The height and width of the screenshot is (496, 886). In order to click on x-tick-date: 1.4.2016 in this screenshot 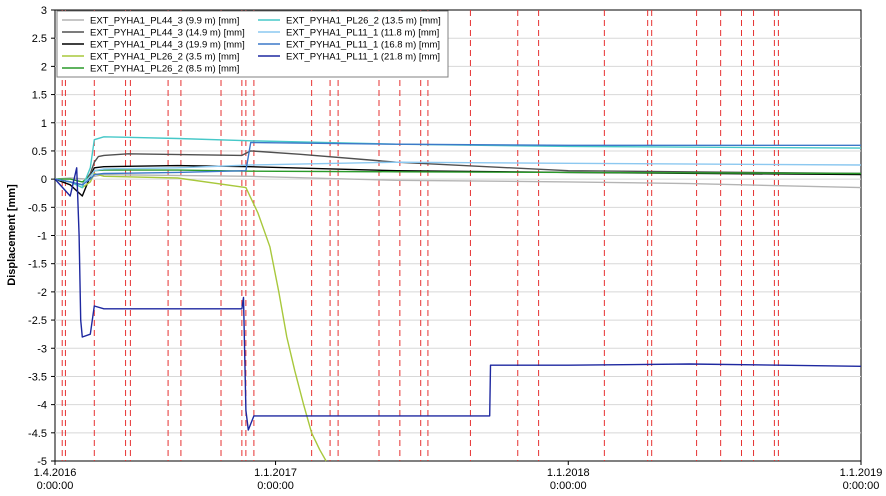, I will do `click(55, 473)`.